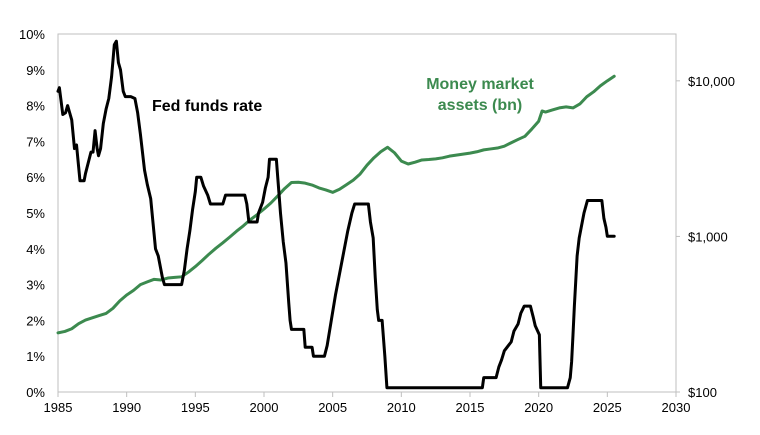 This screenshot has height=435, width=760. What do you see at coordinates (35, 141) in the screenshot?
I see `y-left-tick-label: 7%` at bounding box center [35, 141].